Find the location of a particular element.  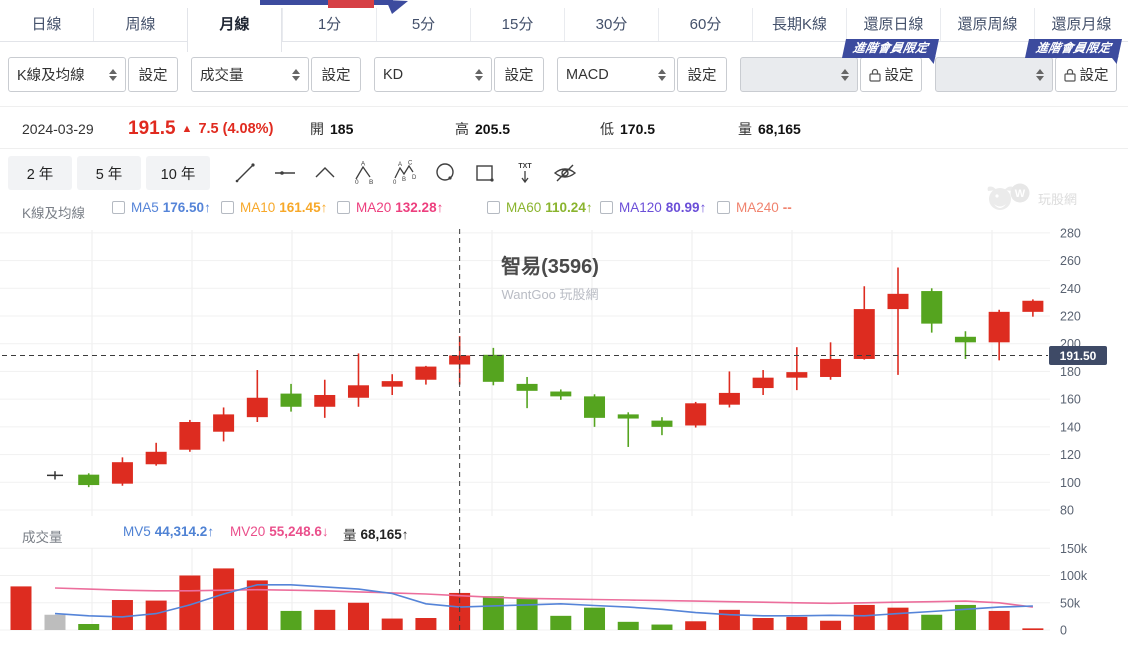

up-arrow-icon: ▲ is located at coordinates (187, 128).